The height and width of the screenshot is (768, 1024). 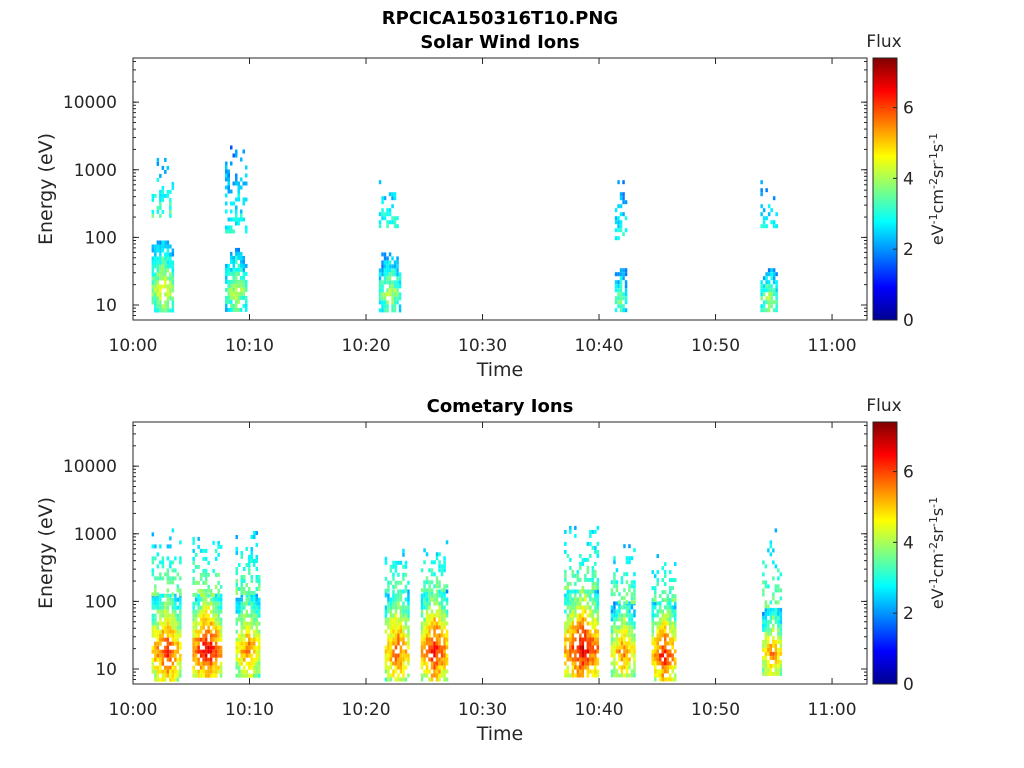 What do you see at coordinates (499, 42) in the screenshot?
I see `panel-title: Solar Wind Ions` at bounding box center [499, 42].